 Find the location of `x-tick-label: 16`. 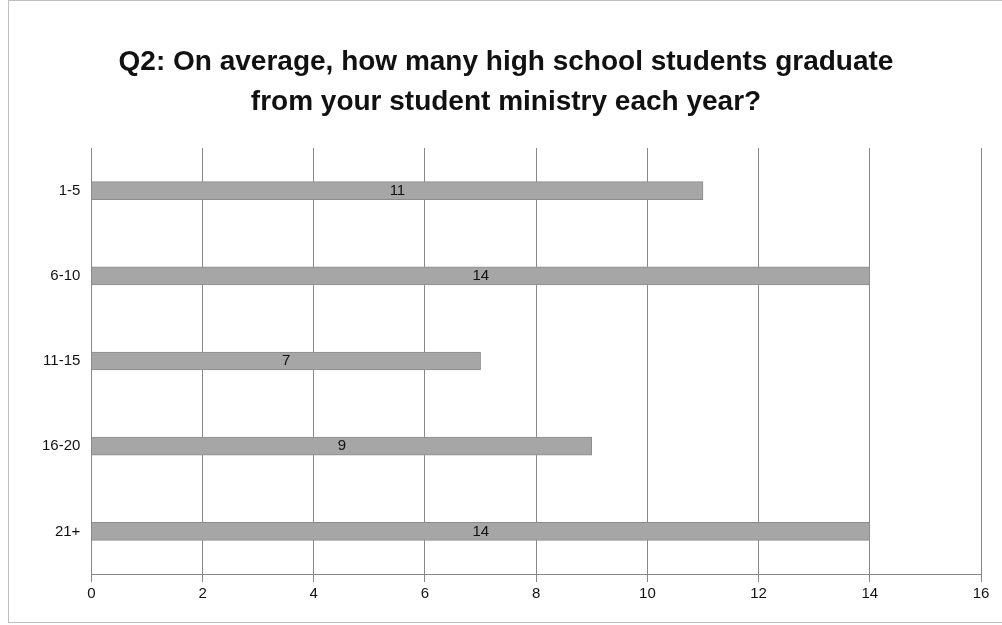

x-tick-label: 16 is located at coordinates (981, 593).